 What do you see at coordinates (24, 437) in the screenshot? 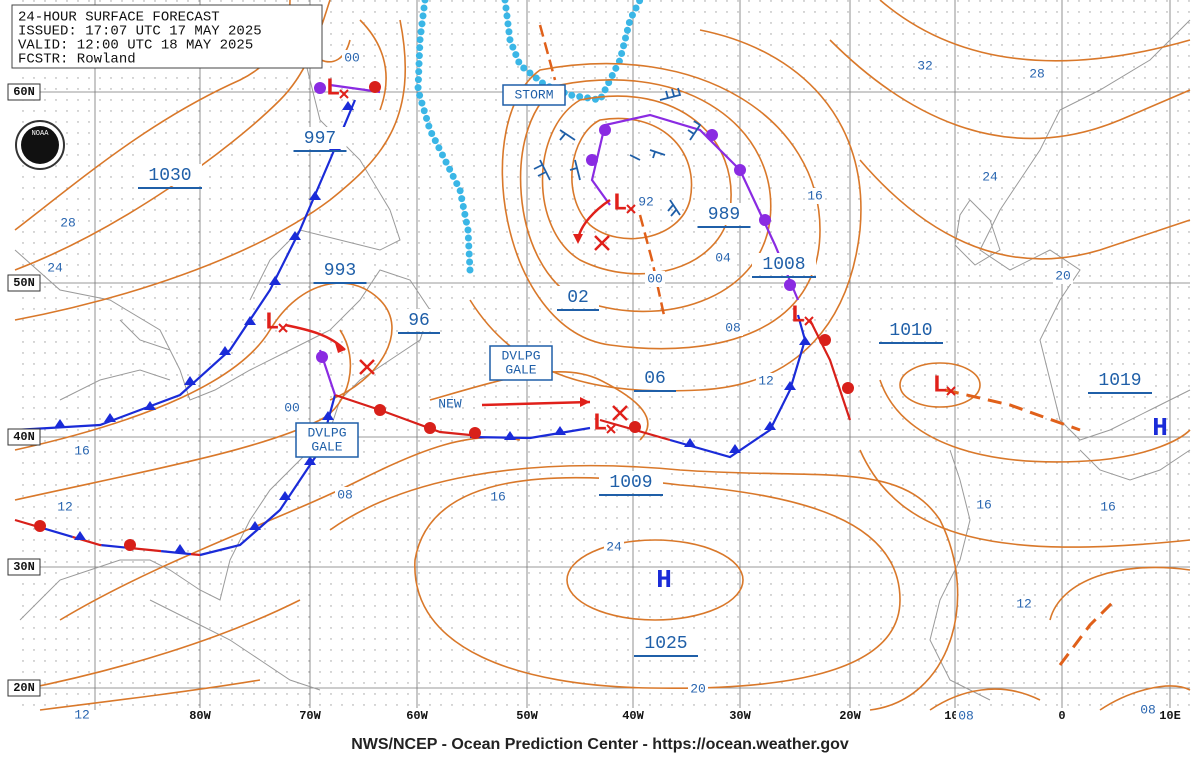
I see `lat-label: 40N` at bounding box center [24, 437].